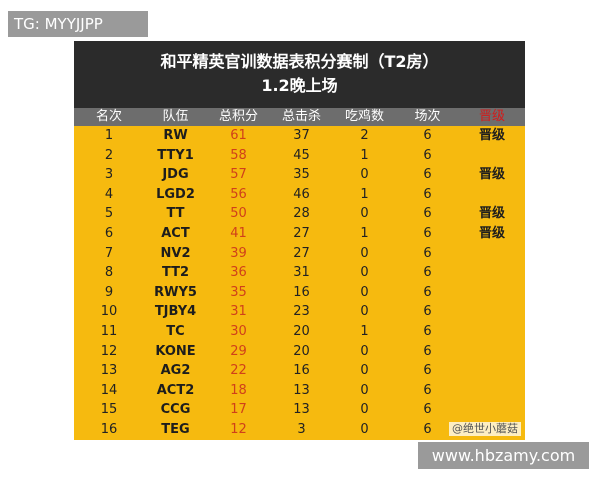 This screenshot has width=600, height=480. I want to click on table-row: 10 TJBY4 31 23 0 6, so click(299, 312).